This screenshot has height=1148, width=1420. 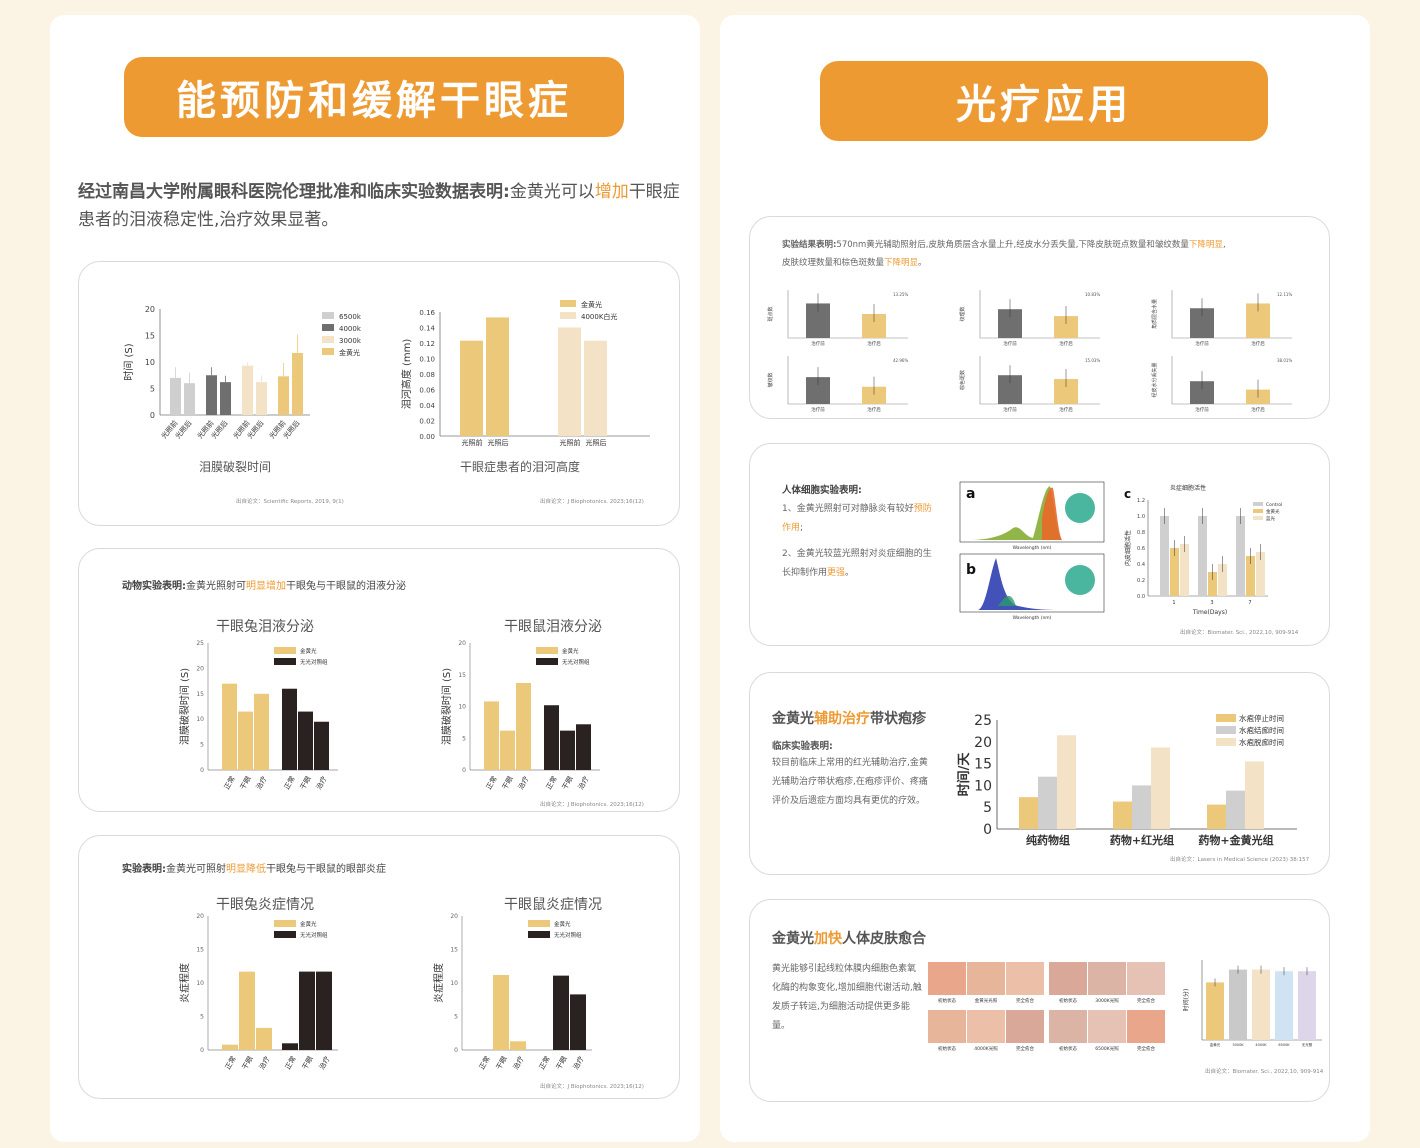 I want to click on y-axis-label: 炎症程度, so click(x=438, y=983).